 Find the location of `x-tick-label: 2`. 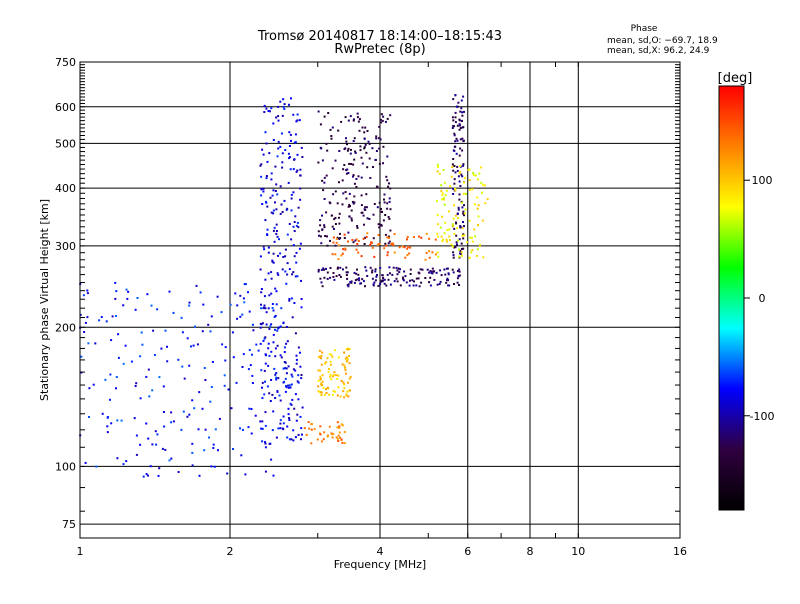

x-tick-label: 2 is located at coordinates (230, 551).